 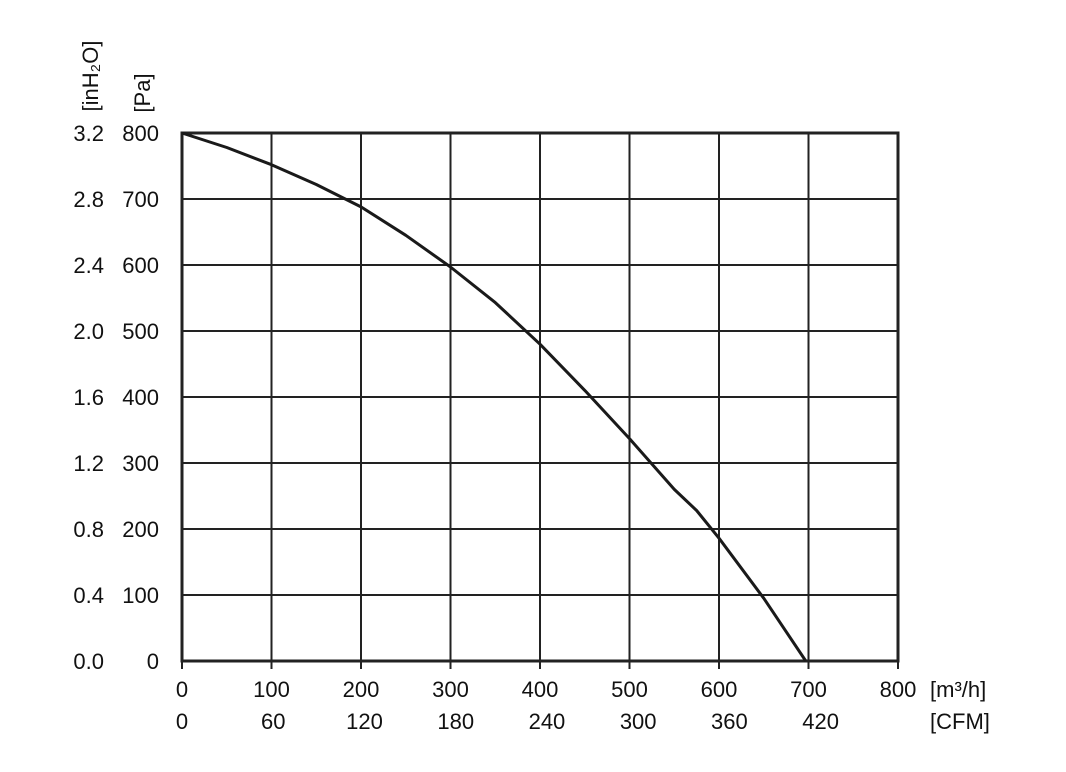 What do you see at coordinates (140, 595) in the screenshot?
I see `y-tick-label: 100` at bounding box center [140, 595].